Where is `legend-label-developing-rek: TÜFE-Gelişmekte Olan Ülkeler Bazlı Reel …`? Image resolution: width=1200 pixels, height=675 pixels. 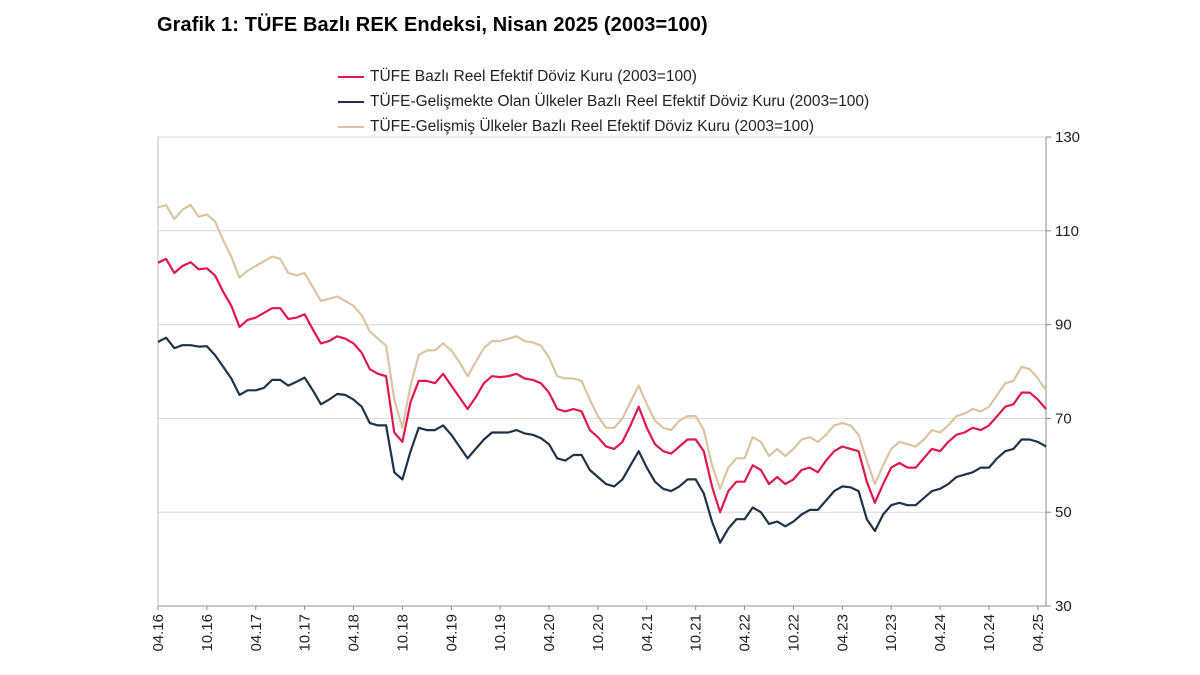
legend-label-developing-rek: TÜFE-Gelişmekte Olan Ülkeler Bazlı Reel … is located at coordinates (620, 101).